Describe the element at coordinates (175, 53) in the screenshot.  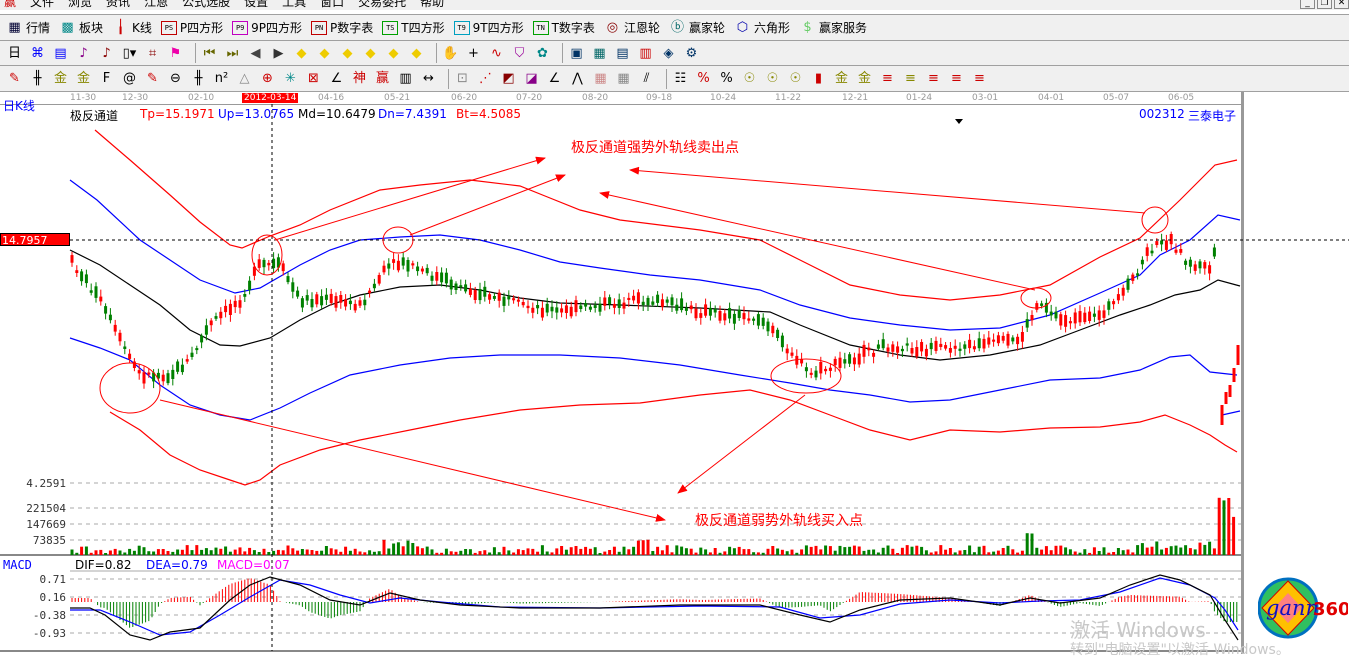
I see `flag-icon: ⚑` at that location.